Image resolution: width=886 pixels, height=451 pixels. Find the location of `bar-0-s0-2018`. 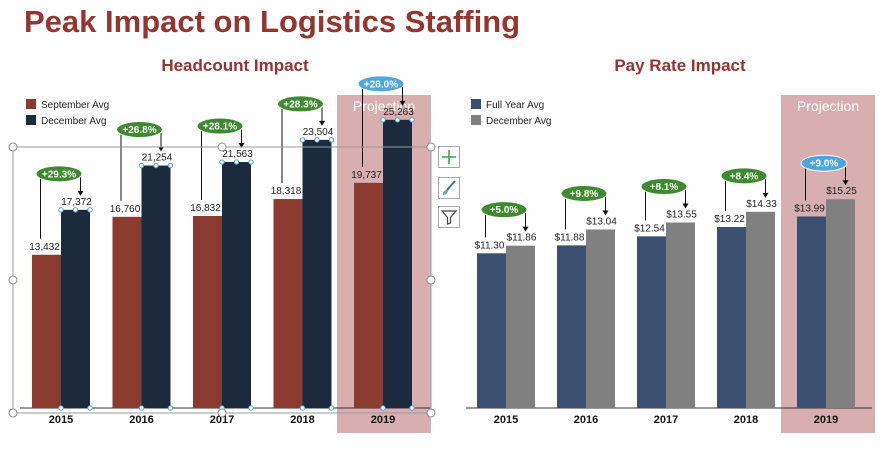

bar-0-s0-2018 is located at coordinates (288, 303).